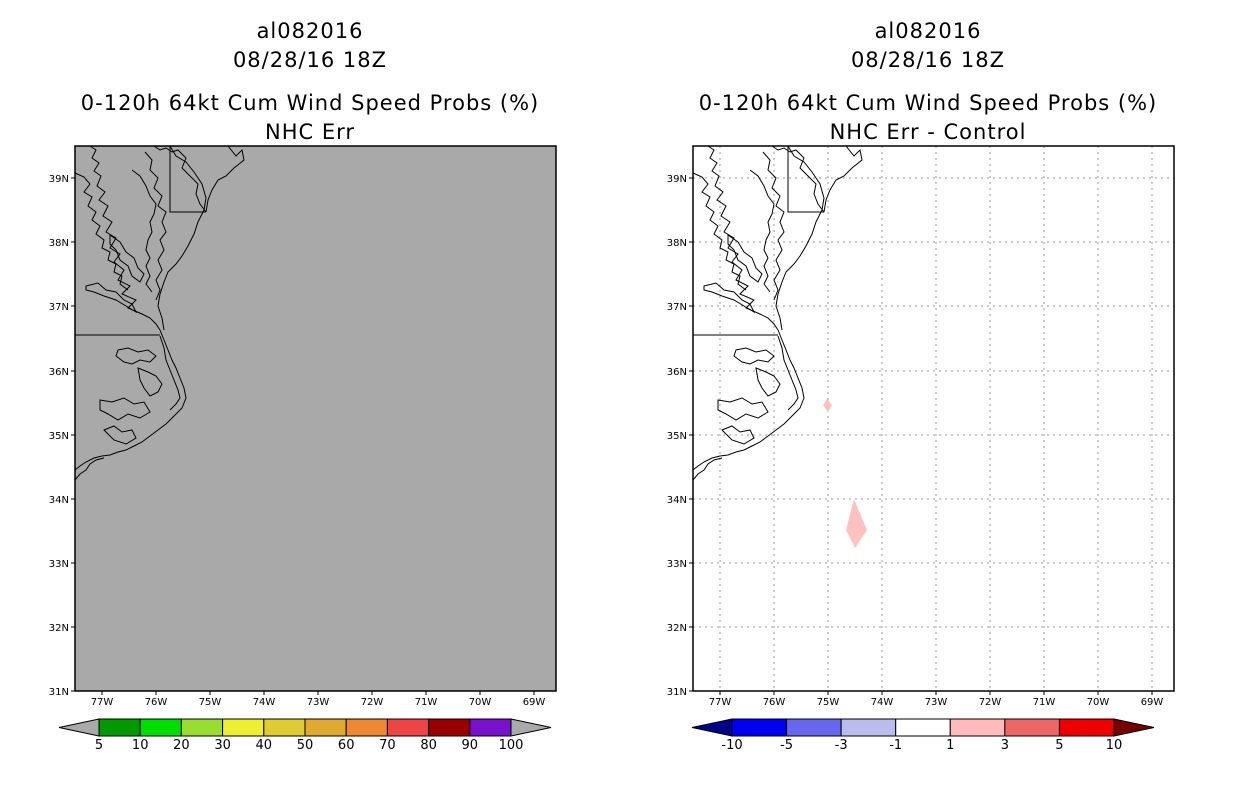 The height and width of the screenshot is (800, 1236). What do you see at coordinates (712, 727) in the screenshot?
I see `right-colorbar-under-arrow` at bounding box center [712, 727].